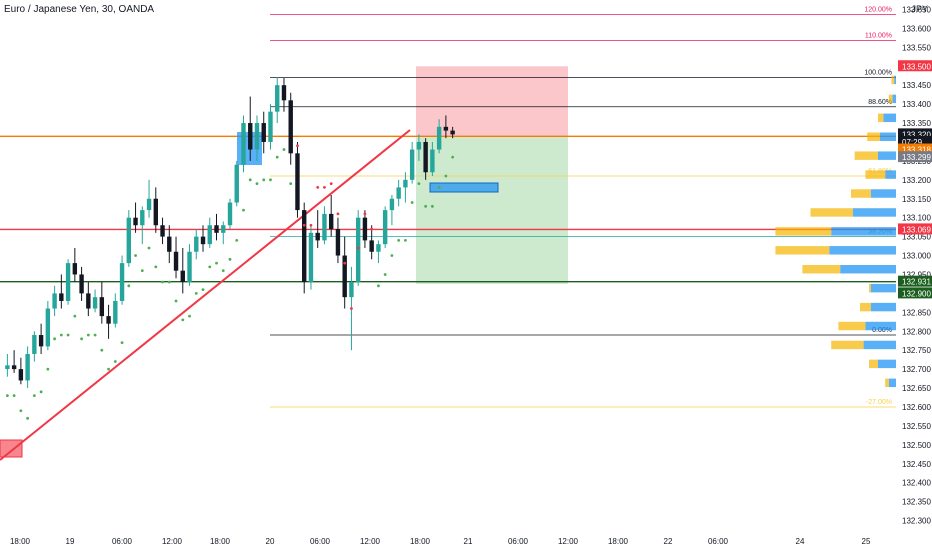 This screenshot has width=932, height=550. What do you see at coordinates (916, 426) in the screenshot?
I see `y-tick-label: 132.550` at bounding box center [916, 426].